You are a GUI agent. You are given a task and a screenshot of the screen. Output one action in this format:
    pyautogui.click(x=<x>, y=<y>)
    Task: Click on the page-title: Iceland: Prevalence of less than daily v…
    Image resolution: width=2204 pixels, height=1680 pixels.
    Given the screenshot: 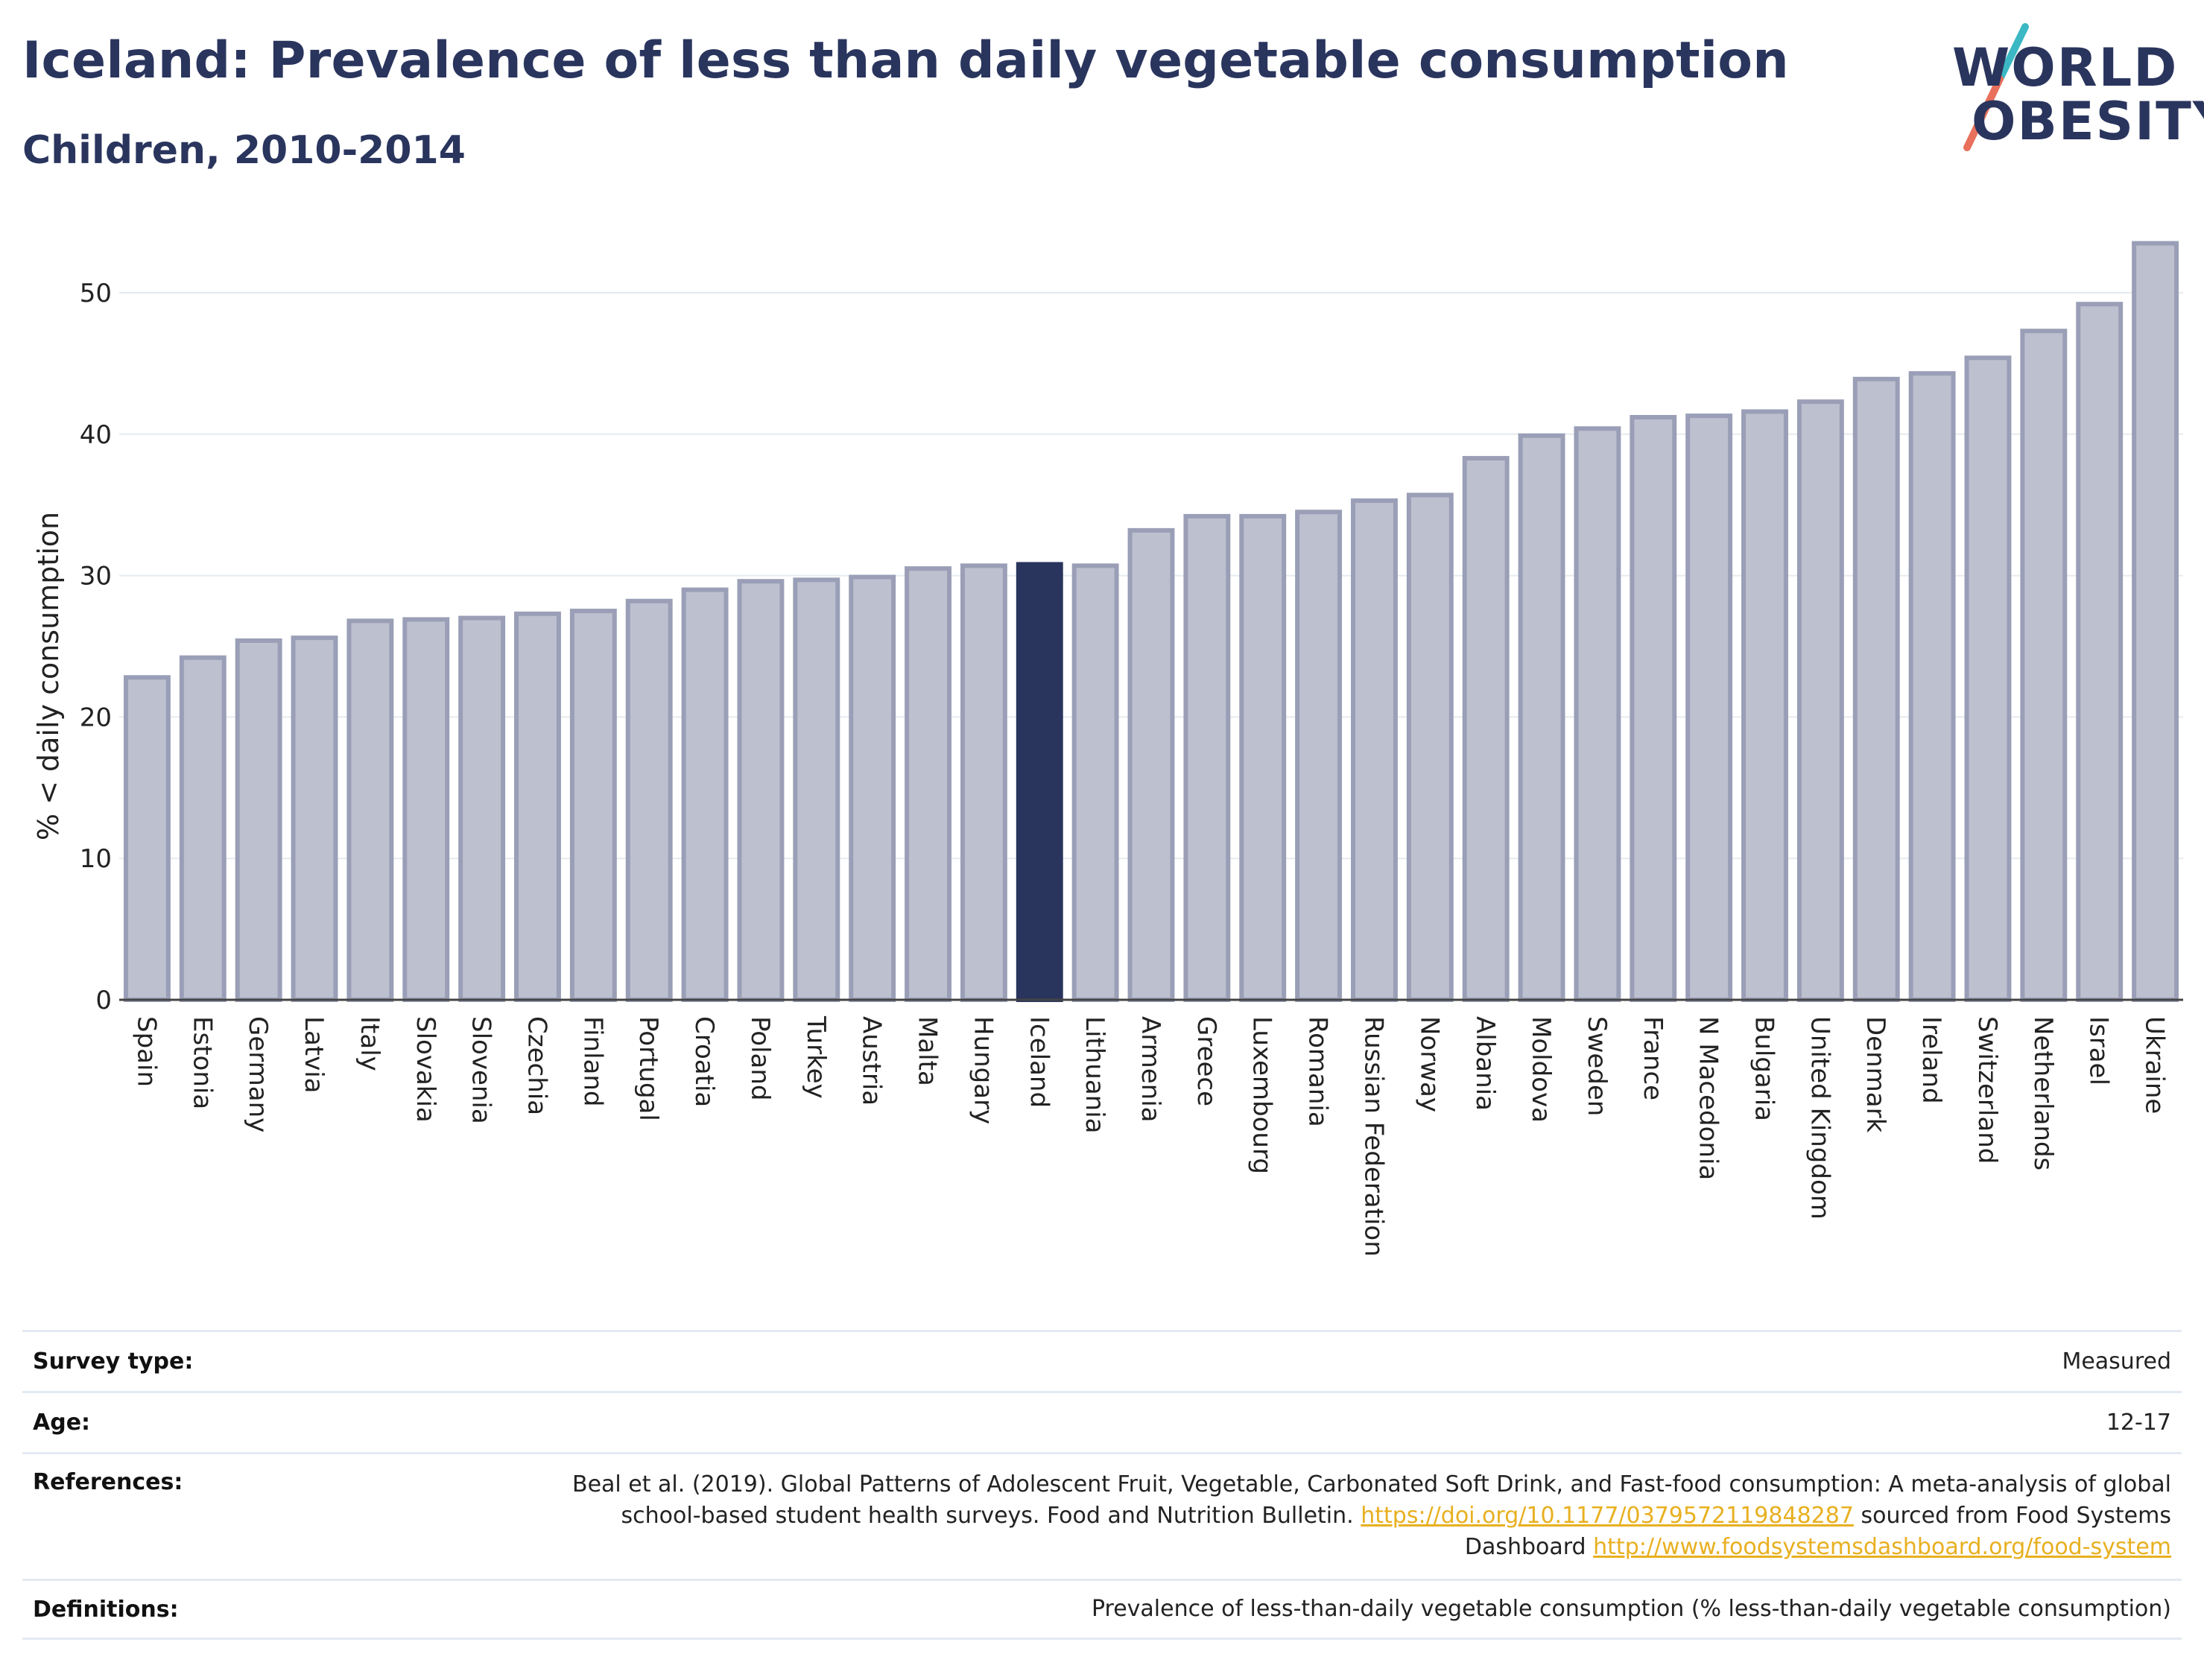 What is the action you would take?
    pyautogui.click(x=905, y=60)
    